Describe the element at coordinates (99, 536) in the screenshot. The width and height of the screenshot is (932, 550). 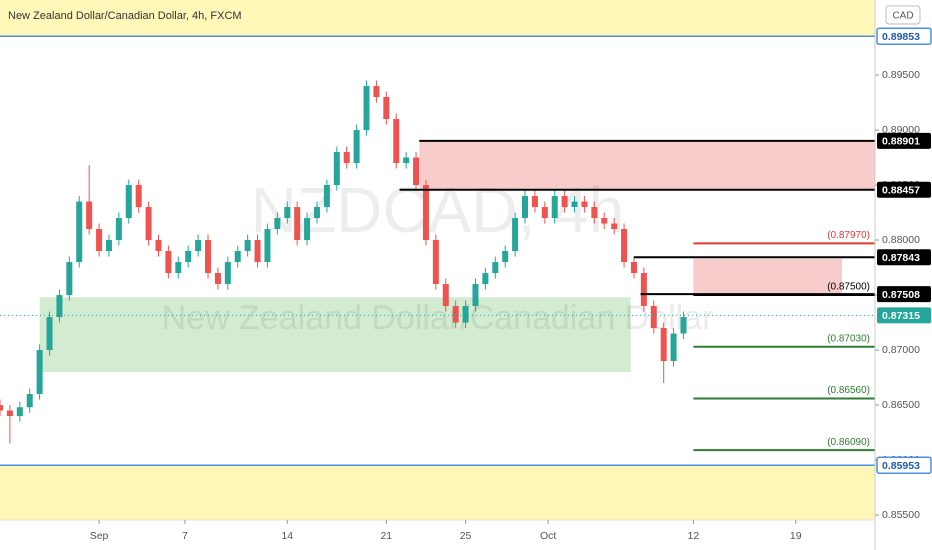
I see `x-tick-label: Sep` at that location.